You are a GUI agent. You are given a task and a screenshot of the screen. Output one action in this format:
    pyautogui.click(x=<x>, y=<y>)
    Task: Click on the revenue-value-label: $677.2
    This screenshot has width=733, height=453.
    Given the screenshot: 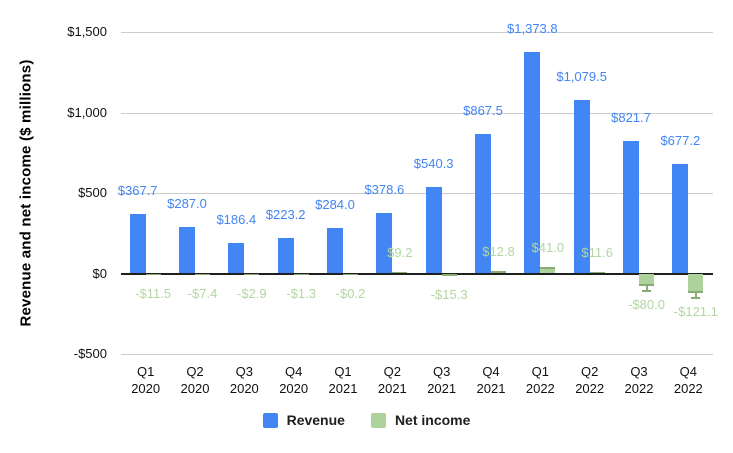 What is the action you would take?
    pyautogui.click(x=680, y=141)
    